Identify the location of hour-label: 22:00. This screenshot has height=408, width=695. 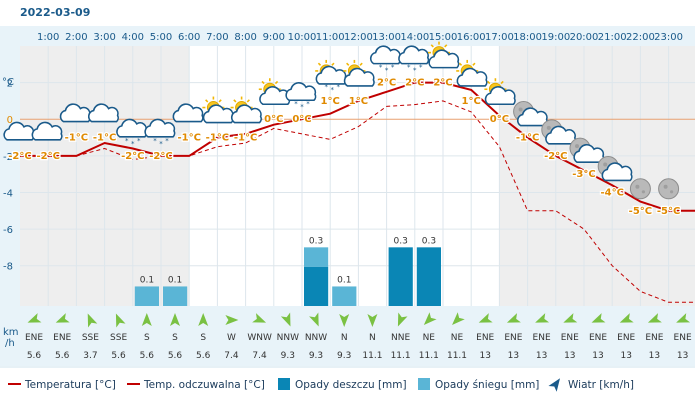
(640, 37).